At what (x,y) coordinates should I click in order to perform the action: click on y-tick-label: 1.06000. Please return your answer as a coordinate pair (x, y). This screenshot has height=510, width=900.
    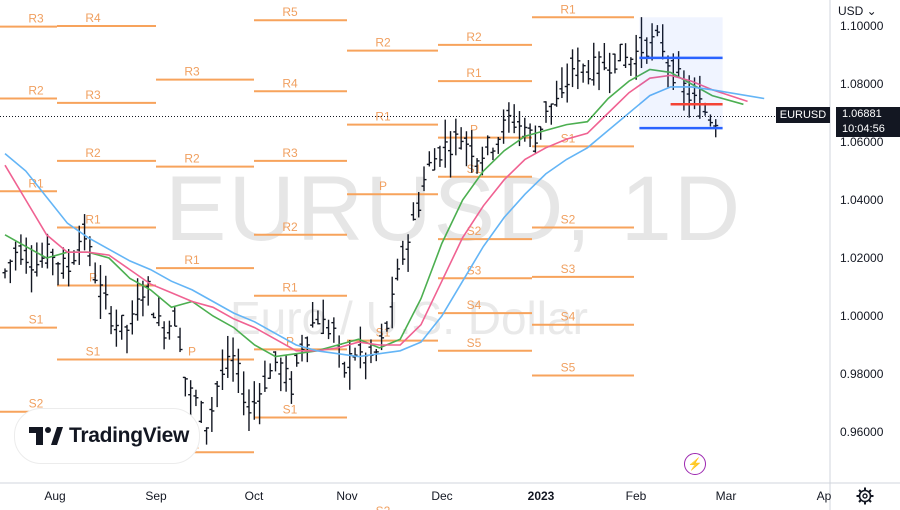
    Looking at the image, I should click on (862, 142).